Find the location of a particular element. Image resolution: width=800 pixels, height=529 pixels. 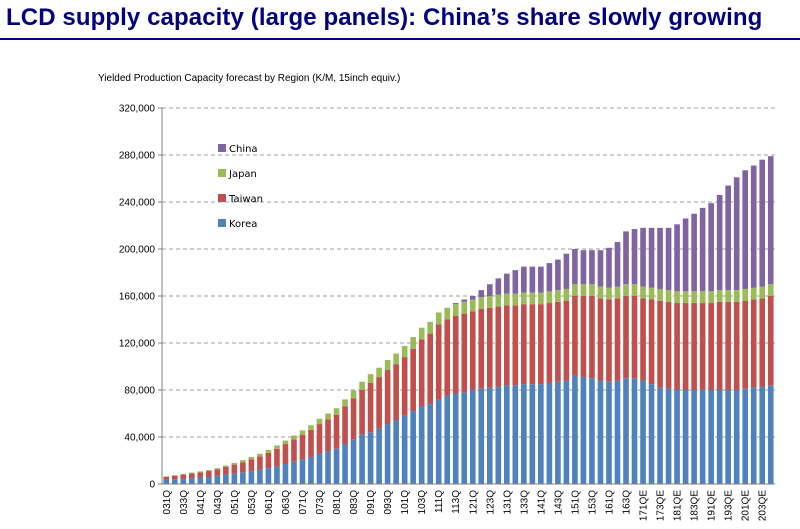

bar-taiwan-084Q is located at coordinates (362, 412).